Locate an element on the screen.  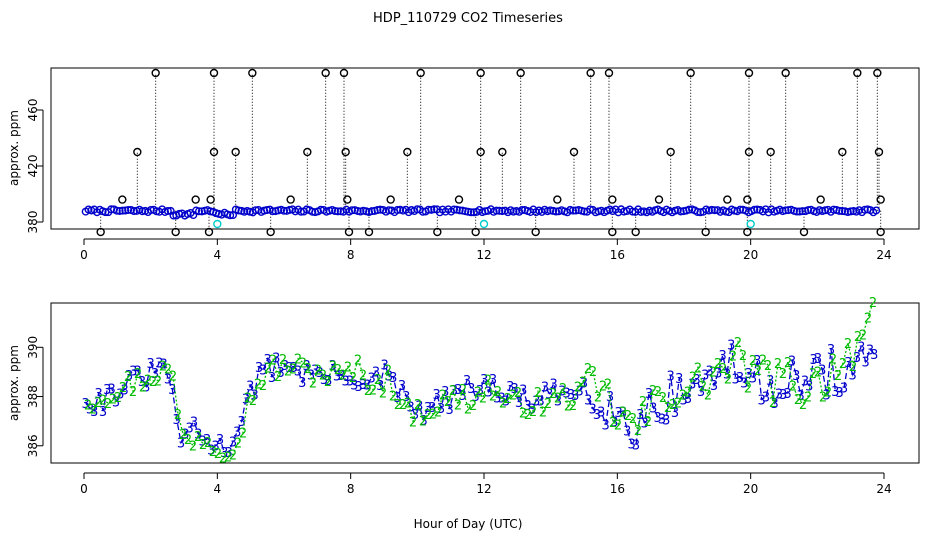
top-y-tick-label: 460 is located at coordinates (33, 110).